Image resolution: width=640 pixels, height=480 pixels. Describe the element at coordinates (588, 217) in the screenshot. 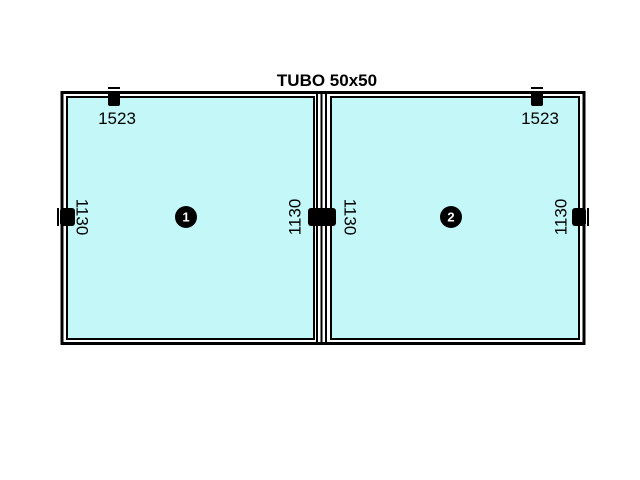

I see `side-marker-right-cap` at that location.